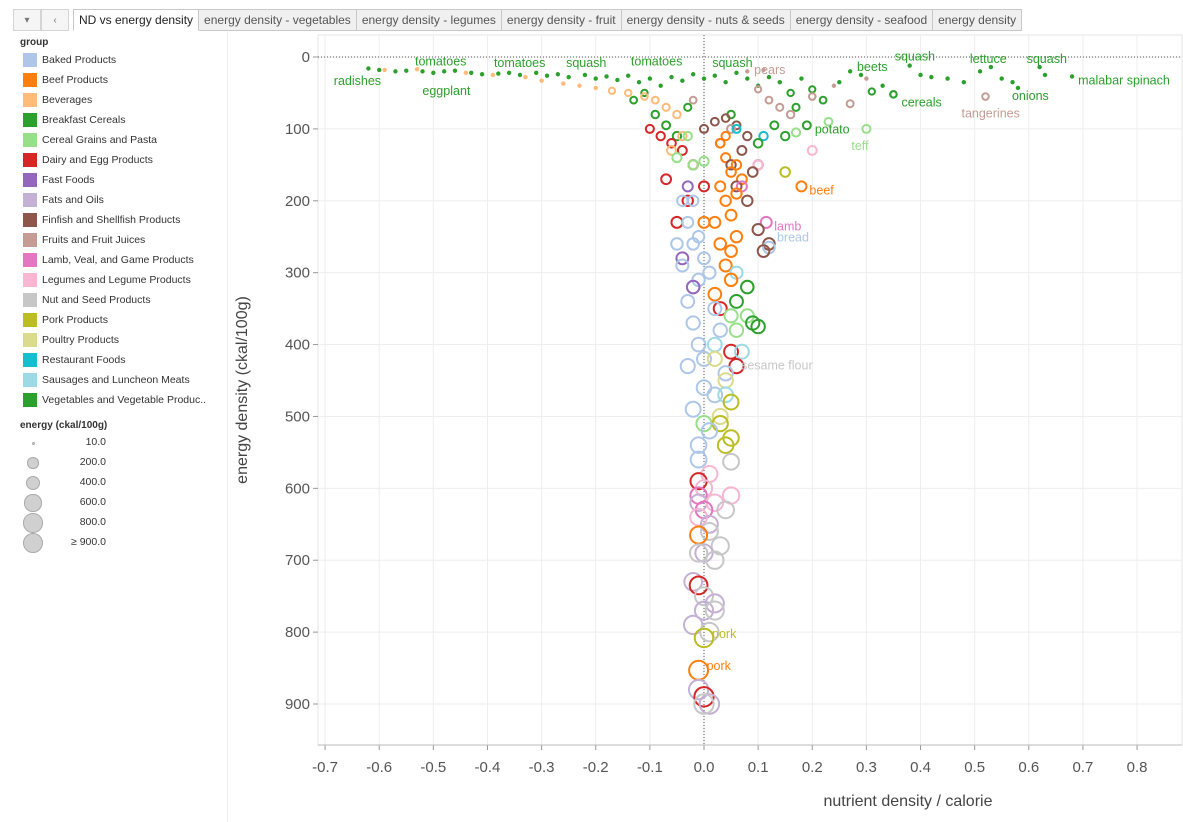  I want to click on legend-item: Cereal Grains and Pasta, so click(90, 140).